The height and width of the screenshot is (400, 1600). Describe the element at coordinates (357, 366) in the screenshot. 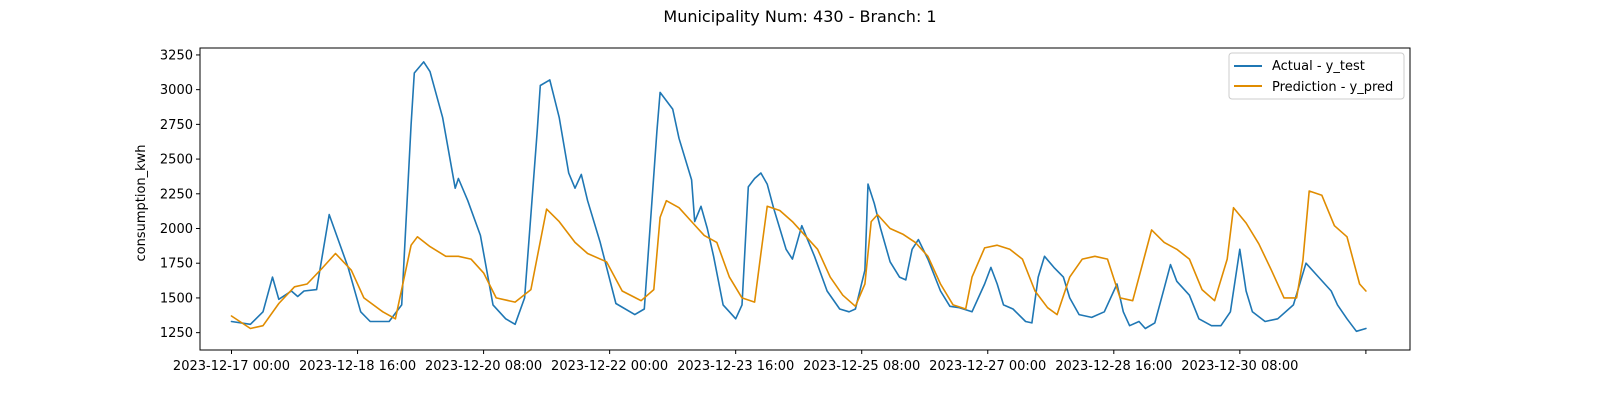

I see `x-tick-label: 2023-12-18 16:00` at that location.